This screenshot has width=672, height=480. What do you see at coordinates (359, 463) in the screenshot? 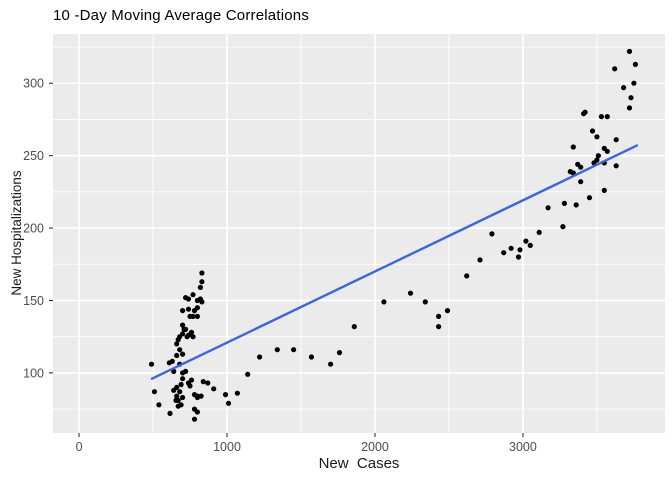
I see `x-axis-title: New Cases` at bounding box center [359, 463].